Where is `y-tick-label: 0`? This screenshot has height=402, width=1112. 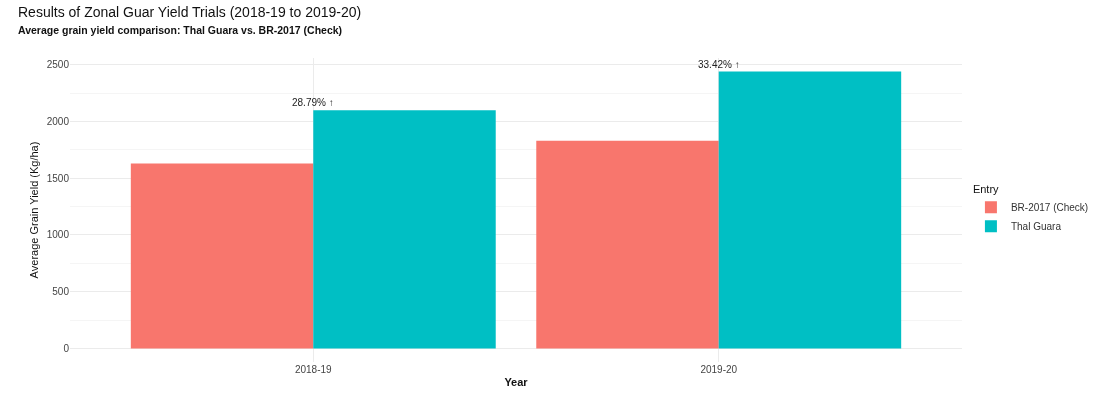
y-tick-label: 0 is located at coordinates (66, 348).